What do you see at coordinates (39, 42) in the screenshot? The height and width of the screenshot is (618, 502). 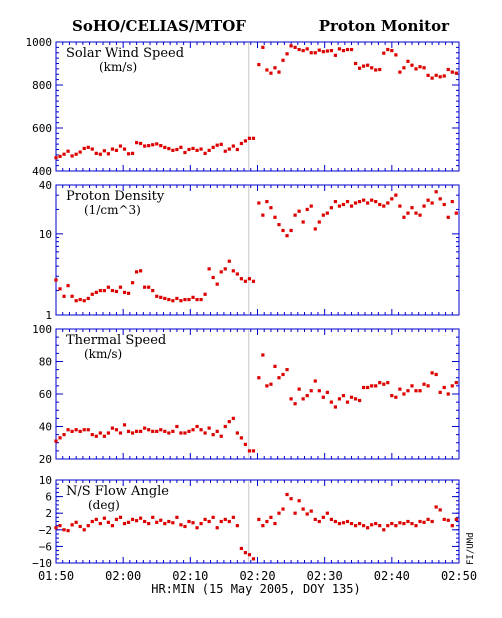 I see `y-tick-label: 1000` at bounding box center [39, 42].